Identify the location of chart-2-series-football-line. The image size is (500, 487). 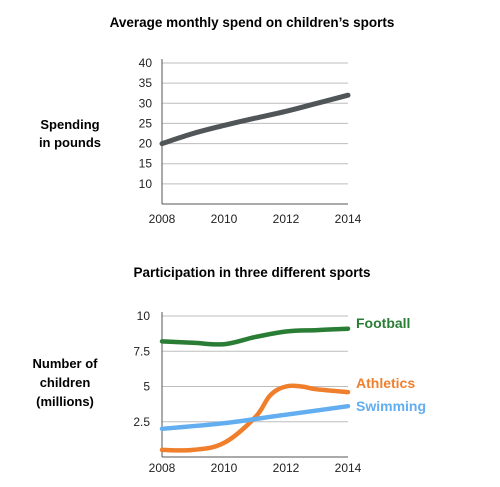
(255, 336).